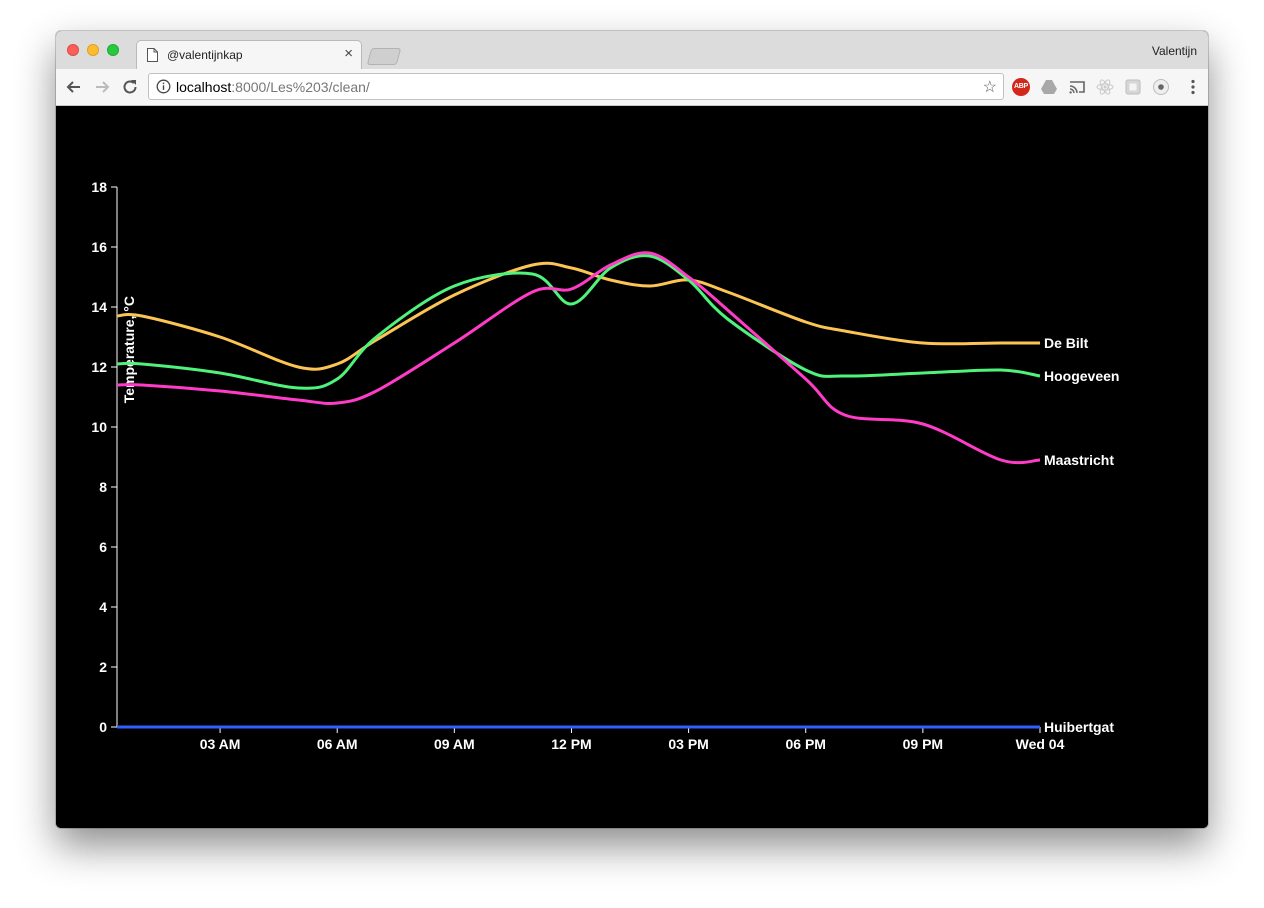 The image size is (1264, 908). What do you see at coordinates (1174, 51) in the screenshot?
I see `profile-name: Valentijn` at bounding box center [1174, 51].